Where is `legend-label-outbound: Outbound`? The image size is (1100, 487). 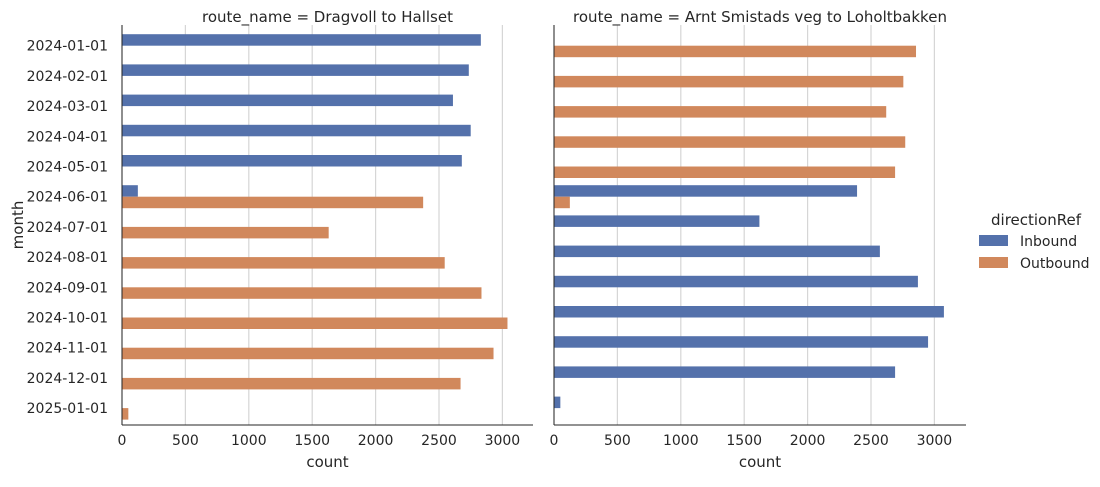
legend-label-outbound: Outbound is located at coordinates (1054, 264).